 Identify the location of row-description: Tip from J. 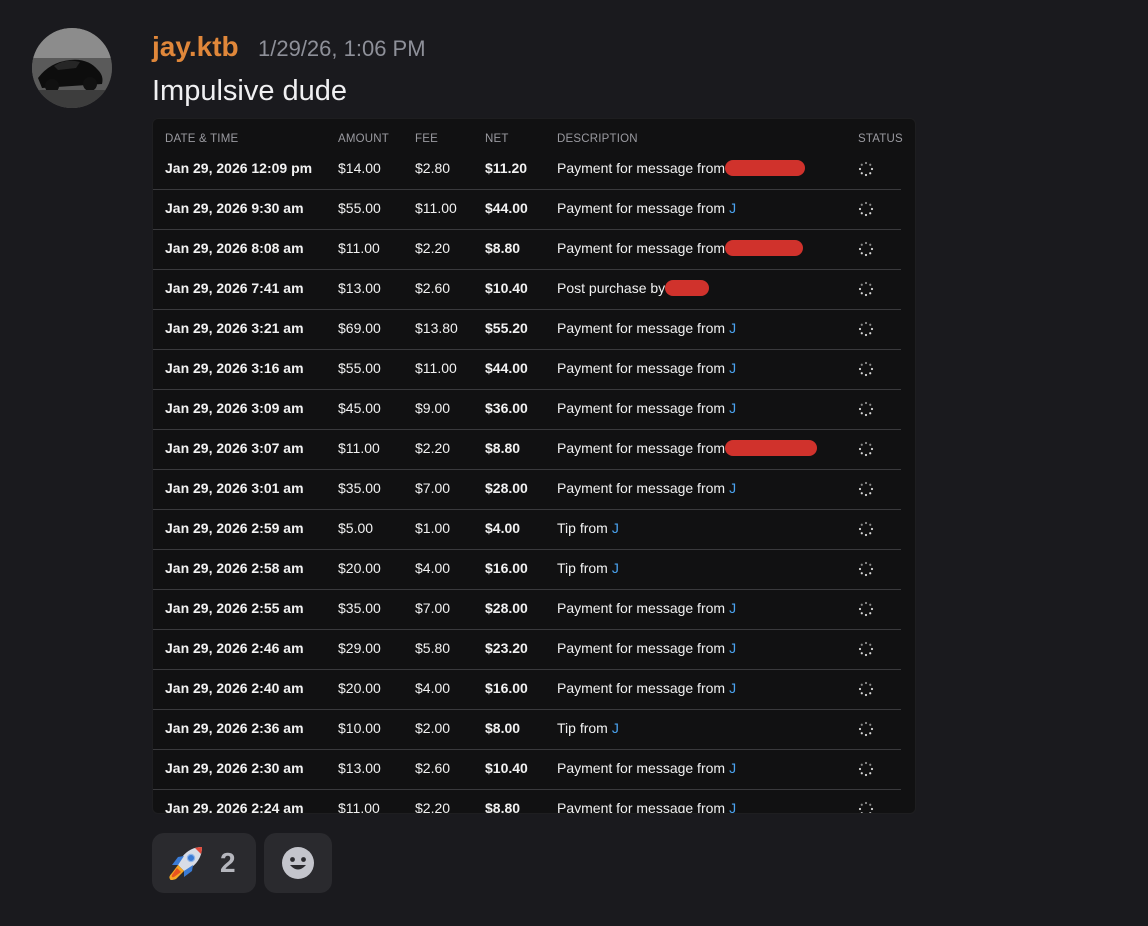
(588, 728).